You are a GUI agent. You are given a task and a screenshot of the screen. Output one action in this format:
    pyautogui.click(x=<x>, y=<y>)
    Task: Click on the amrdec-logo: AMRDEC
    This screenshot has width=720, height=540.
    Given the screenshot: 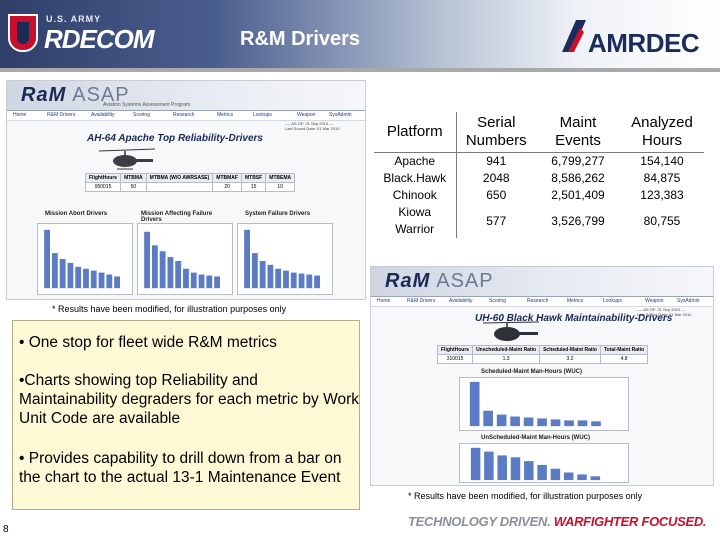 What is the action you would take?
    pyautogui.click(x=635, y=37)
    